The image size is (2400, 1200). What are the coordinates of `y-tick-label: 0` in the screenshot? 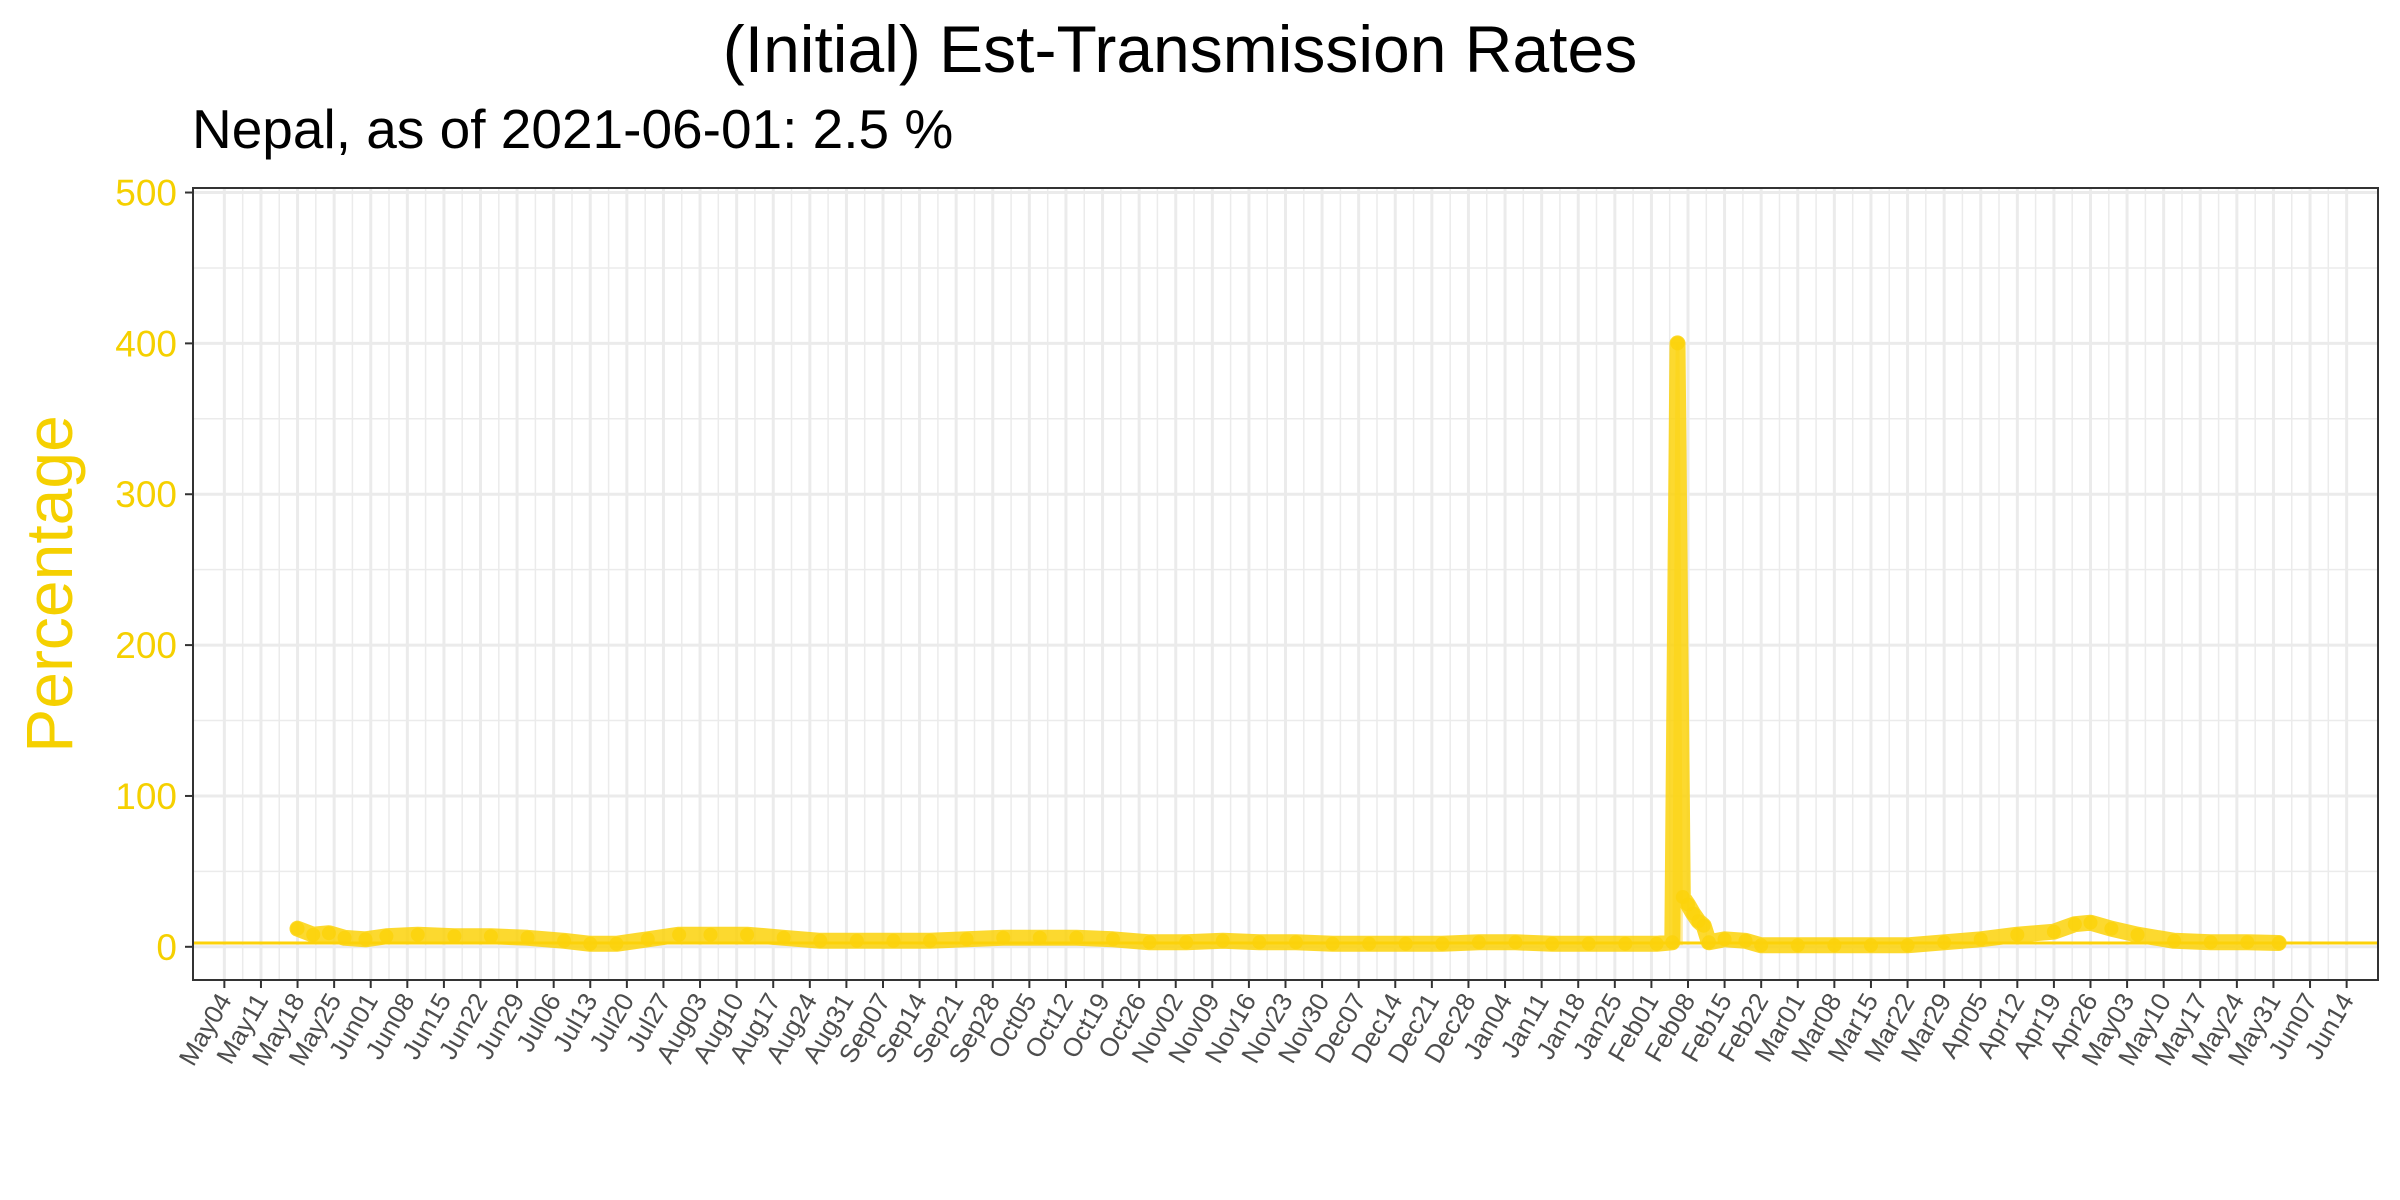 It's located at (166, 947).